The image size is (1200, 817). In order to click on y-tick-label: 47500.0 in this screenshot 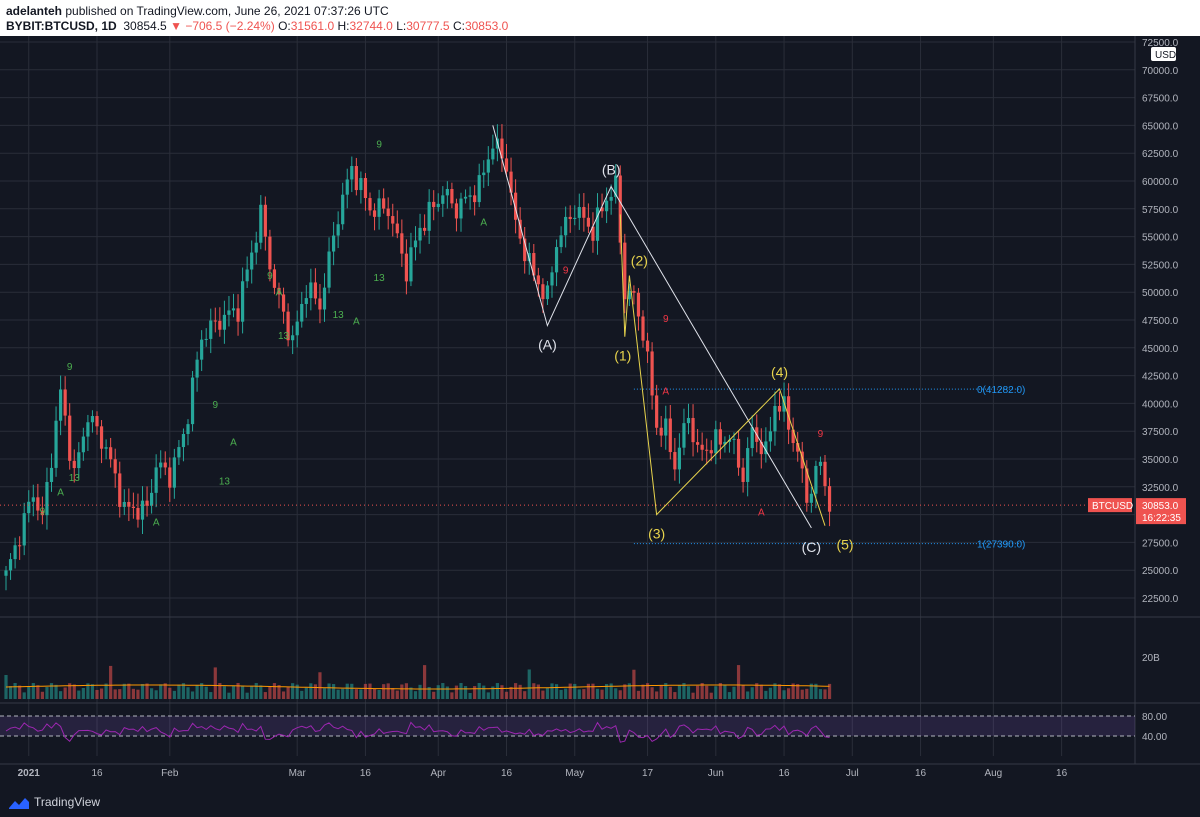, I will do `click(1160, 321)`.